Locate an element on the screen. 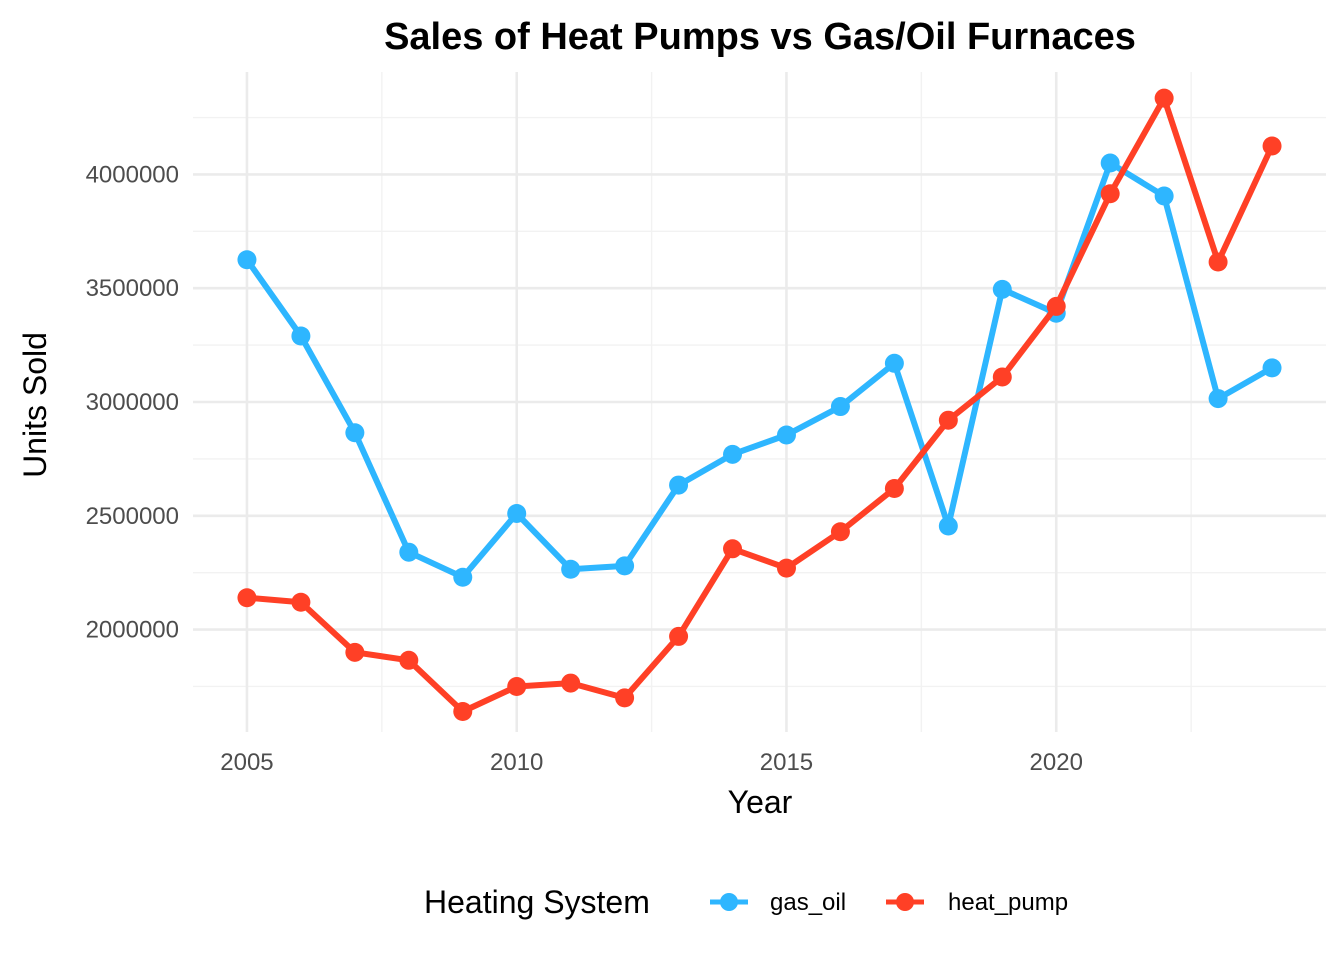 The image size is (1344, 960). legend-title: Heating System is located at coordinates (537, 902).